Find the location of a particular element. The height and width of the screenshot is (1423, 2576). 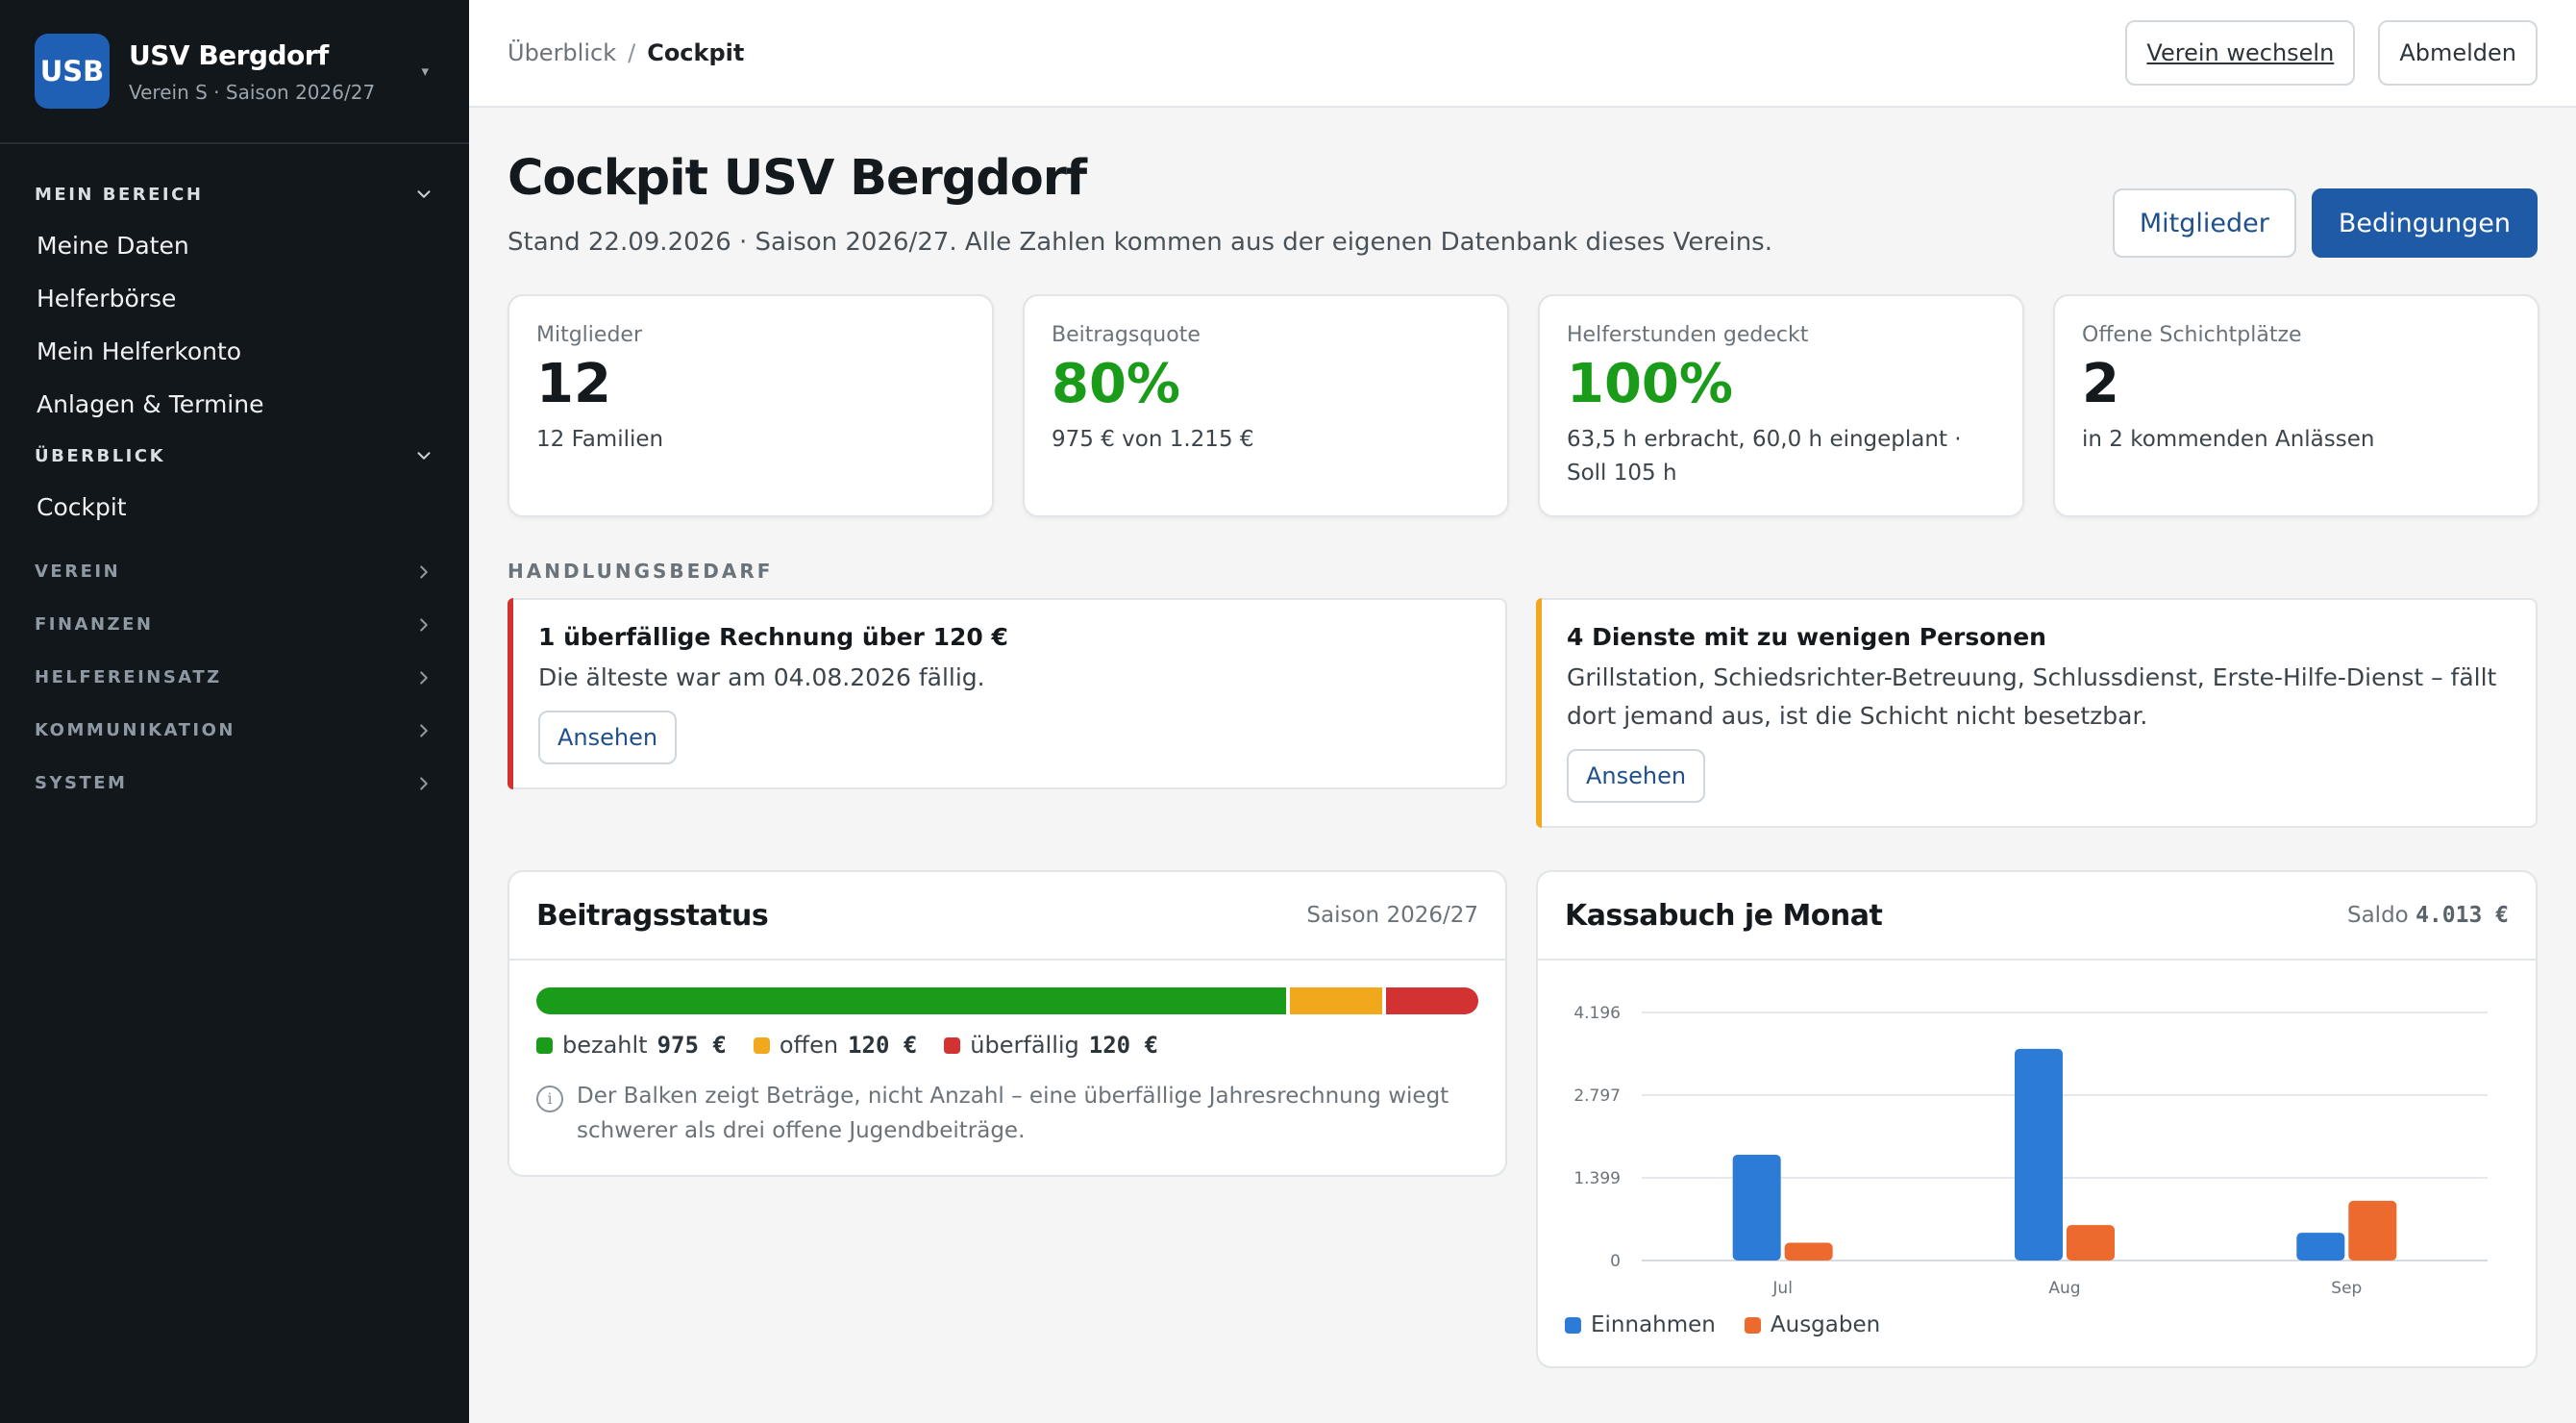

x-tick-label: Sep is located at coordinates (2346, 1288).